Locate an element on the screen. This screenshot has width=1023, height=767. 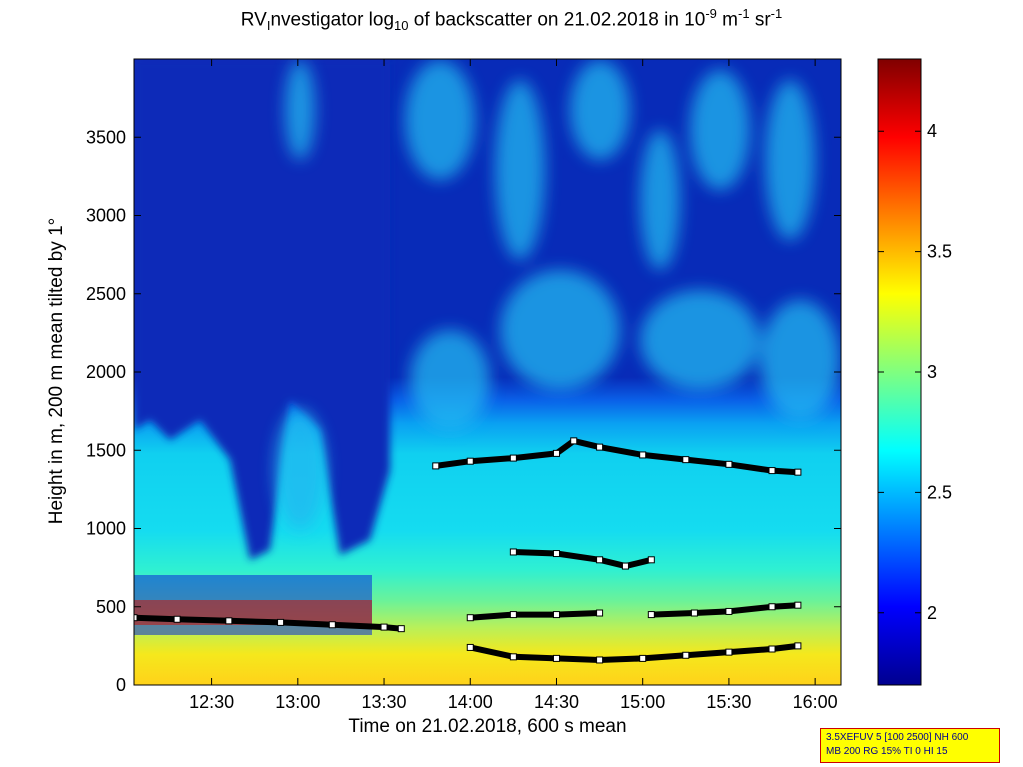
info-line-2: MB 200 RG 15% TI 0 HI 15 is located at coordinates (912, 752).